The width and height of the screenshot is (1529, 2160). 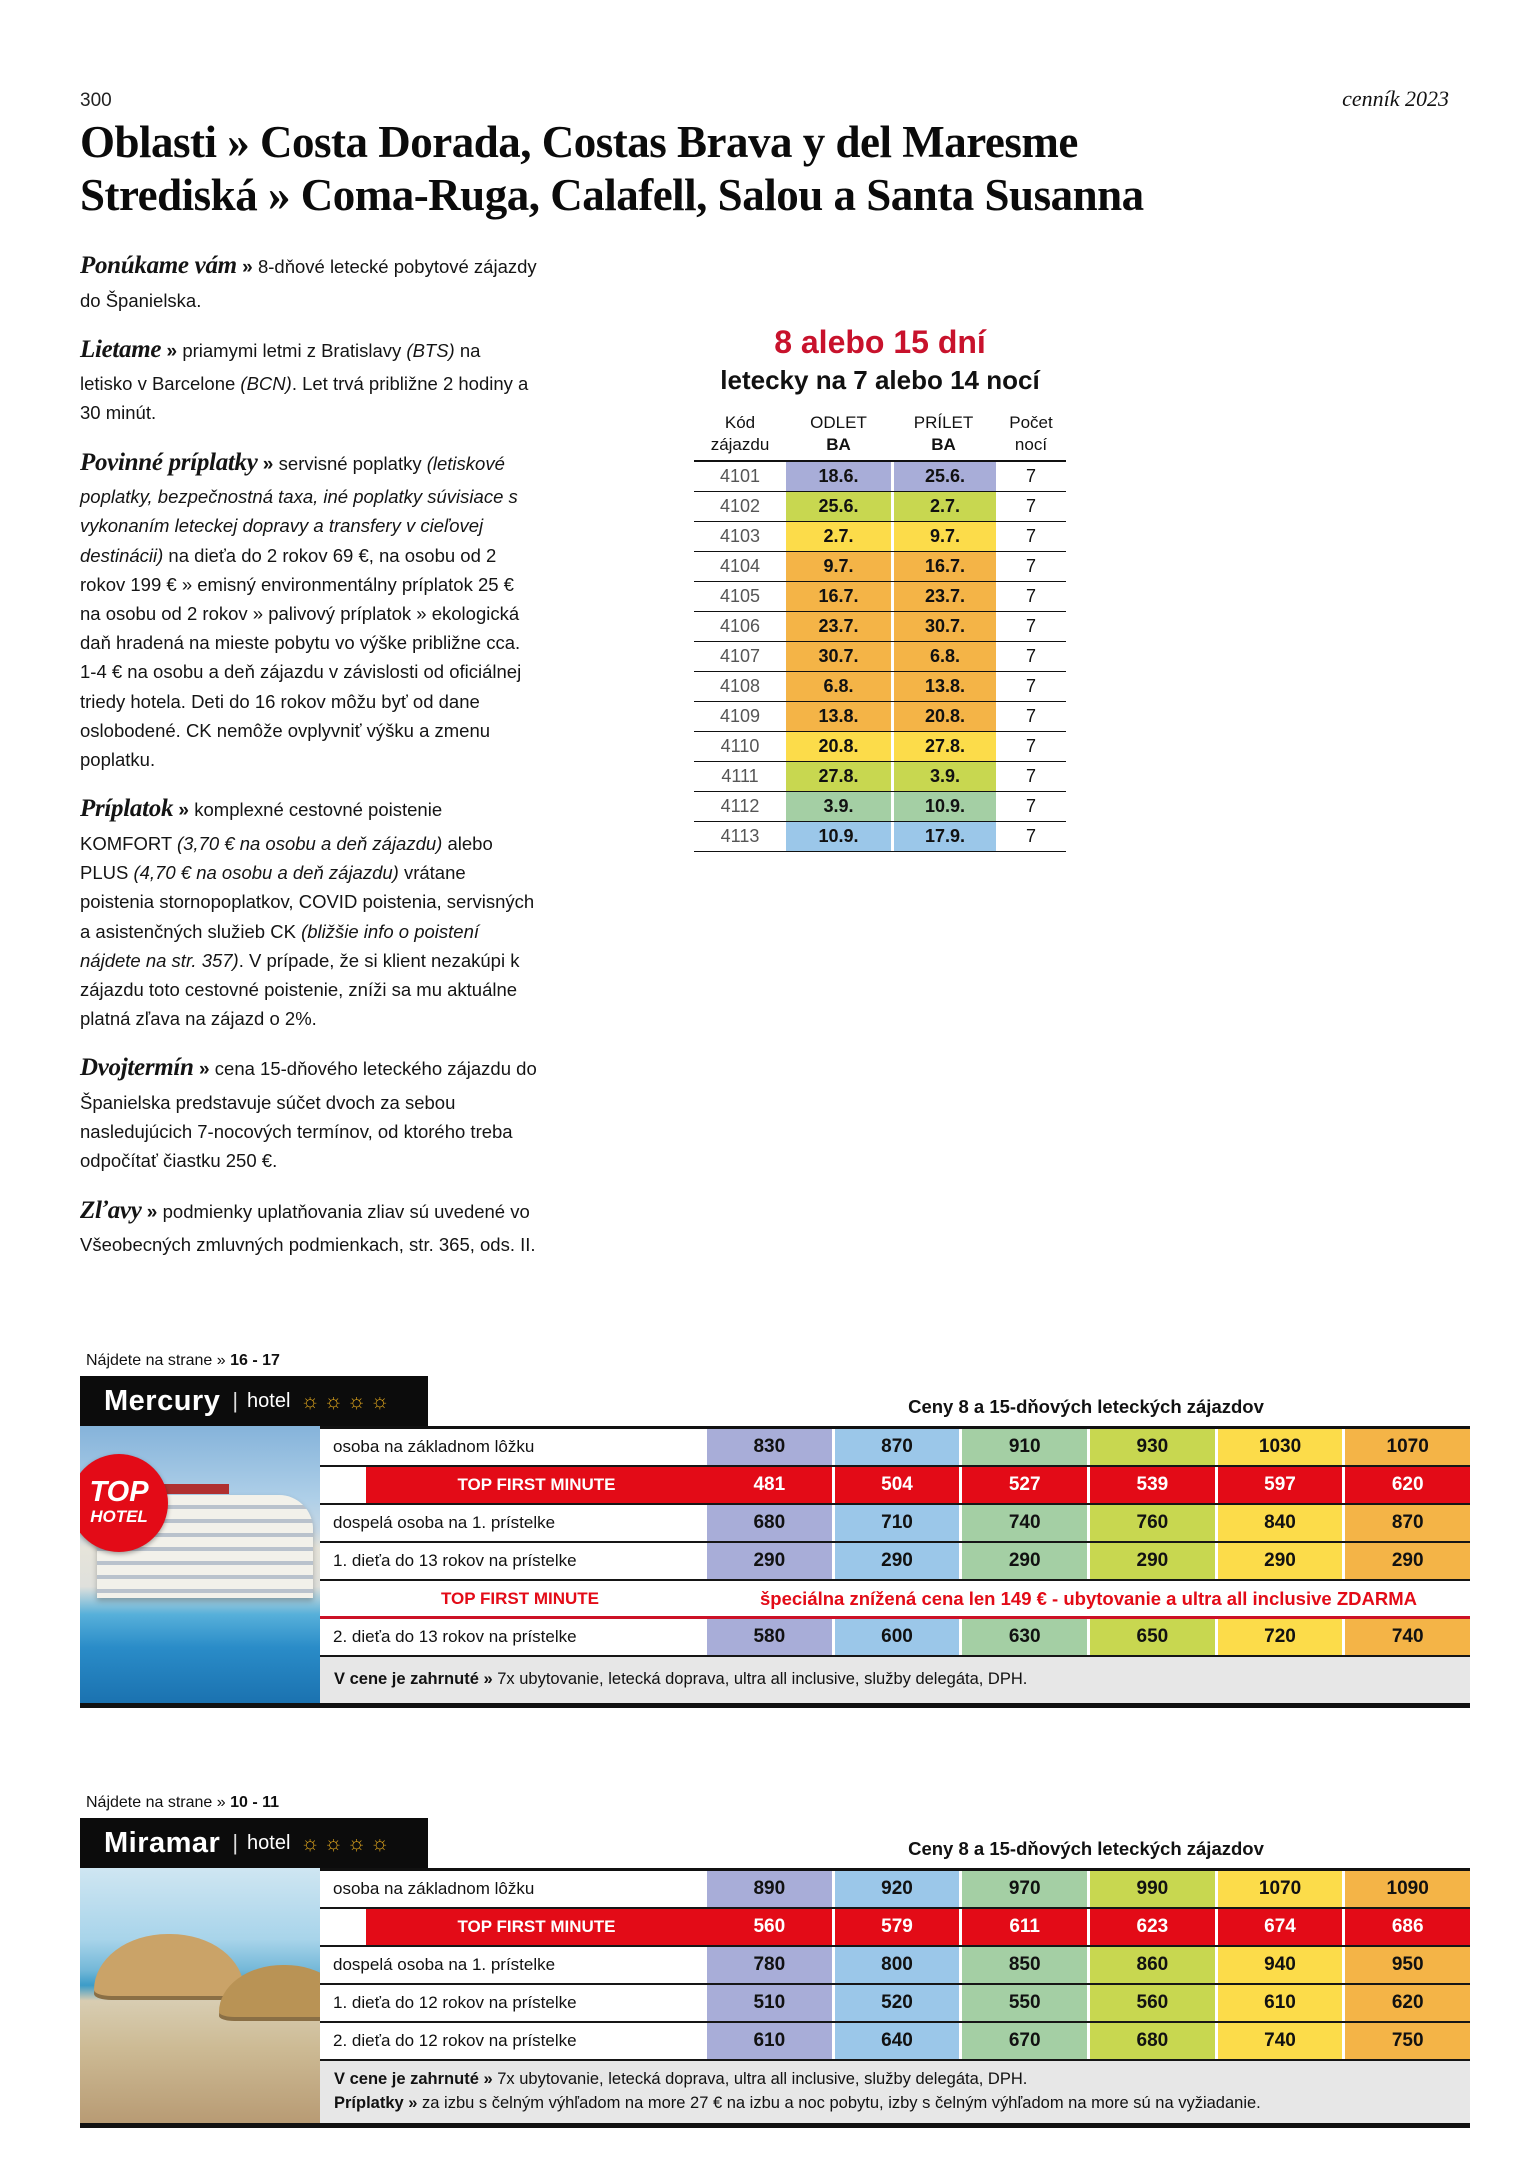 What do you see at coordinates (769, 1447) in the screenshot?
I see `price-cell: 830` at bounding box center [769, 1447].